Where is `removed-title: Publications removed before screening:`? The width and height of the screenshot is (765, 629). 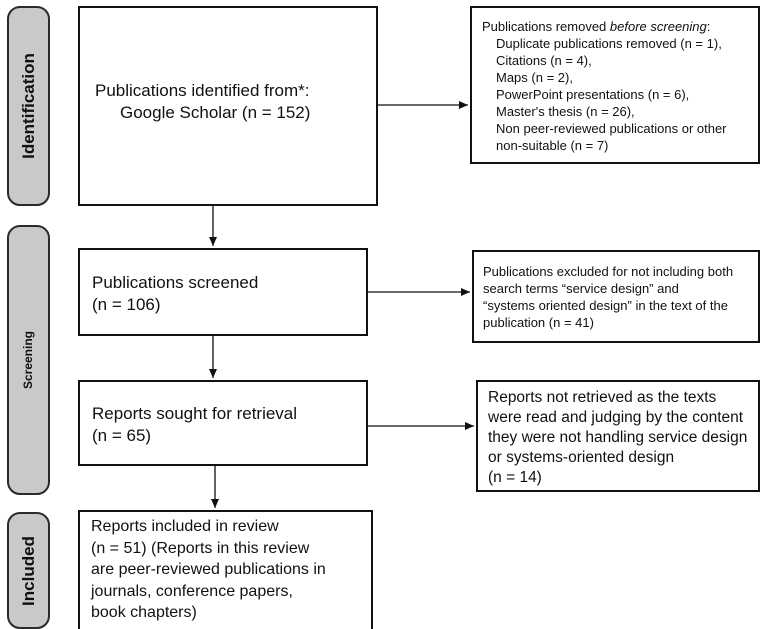 removed-title: Publications removed before screening: is located at coordinates (596, 26).